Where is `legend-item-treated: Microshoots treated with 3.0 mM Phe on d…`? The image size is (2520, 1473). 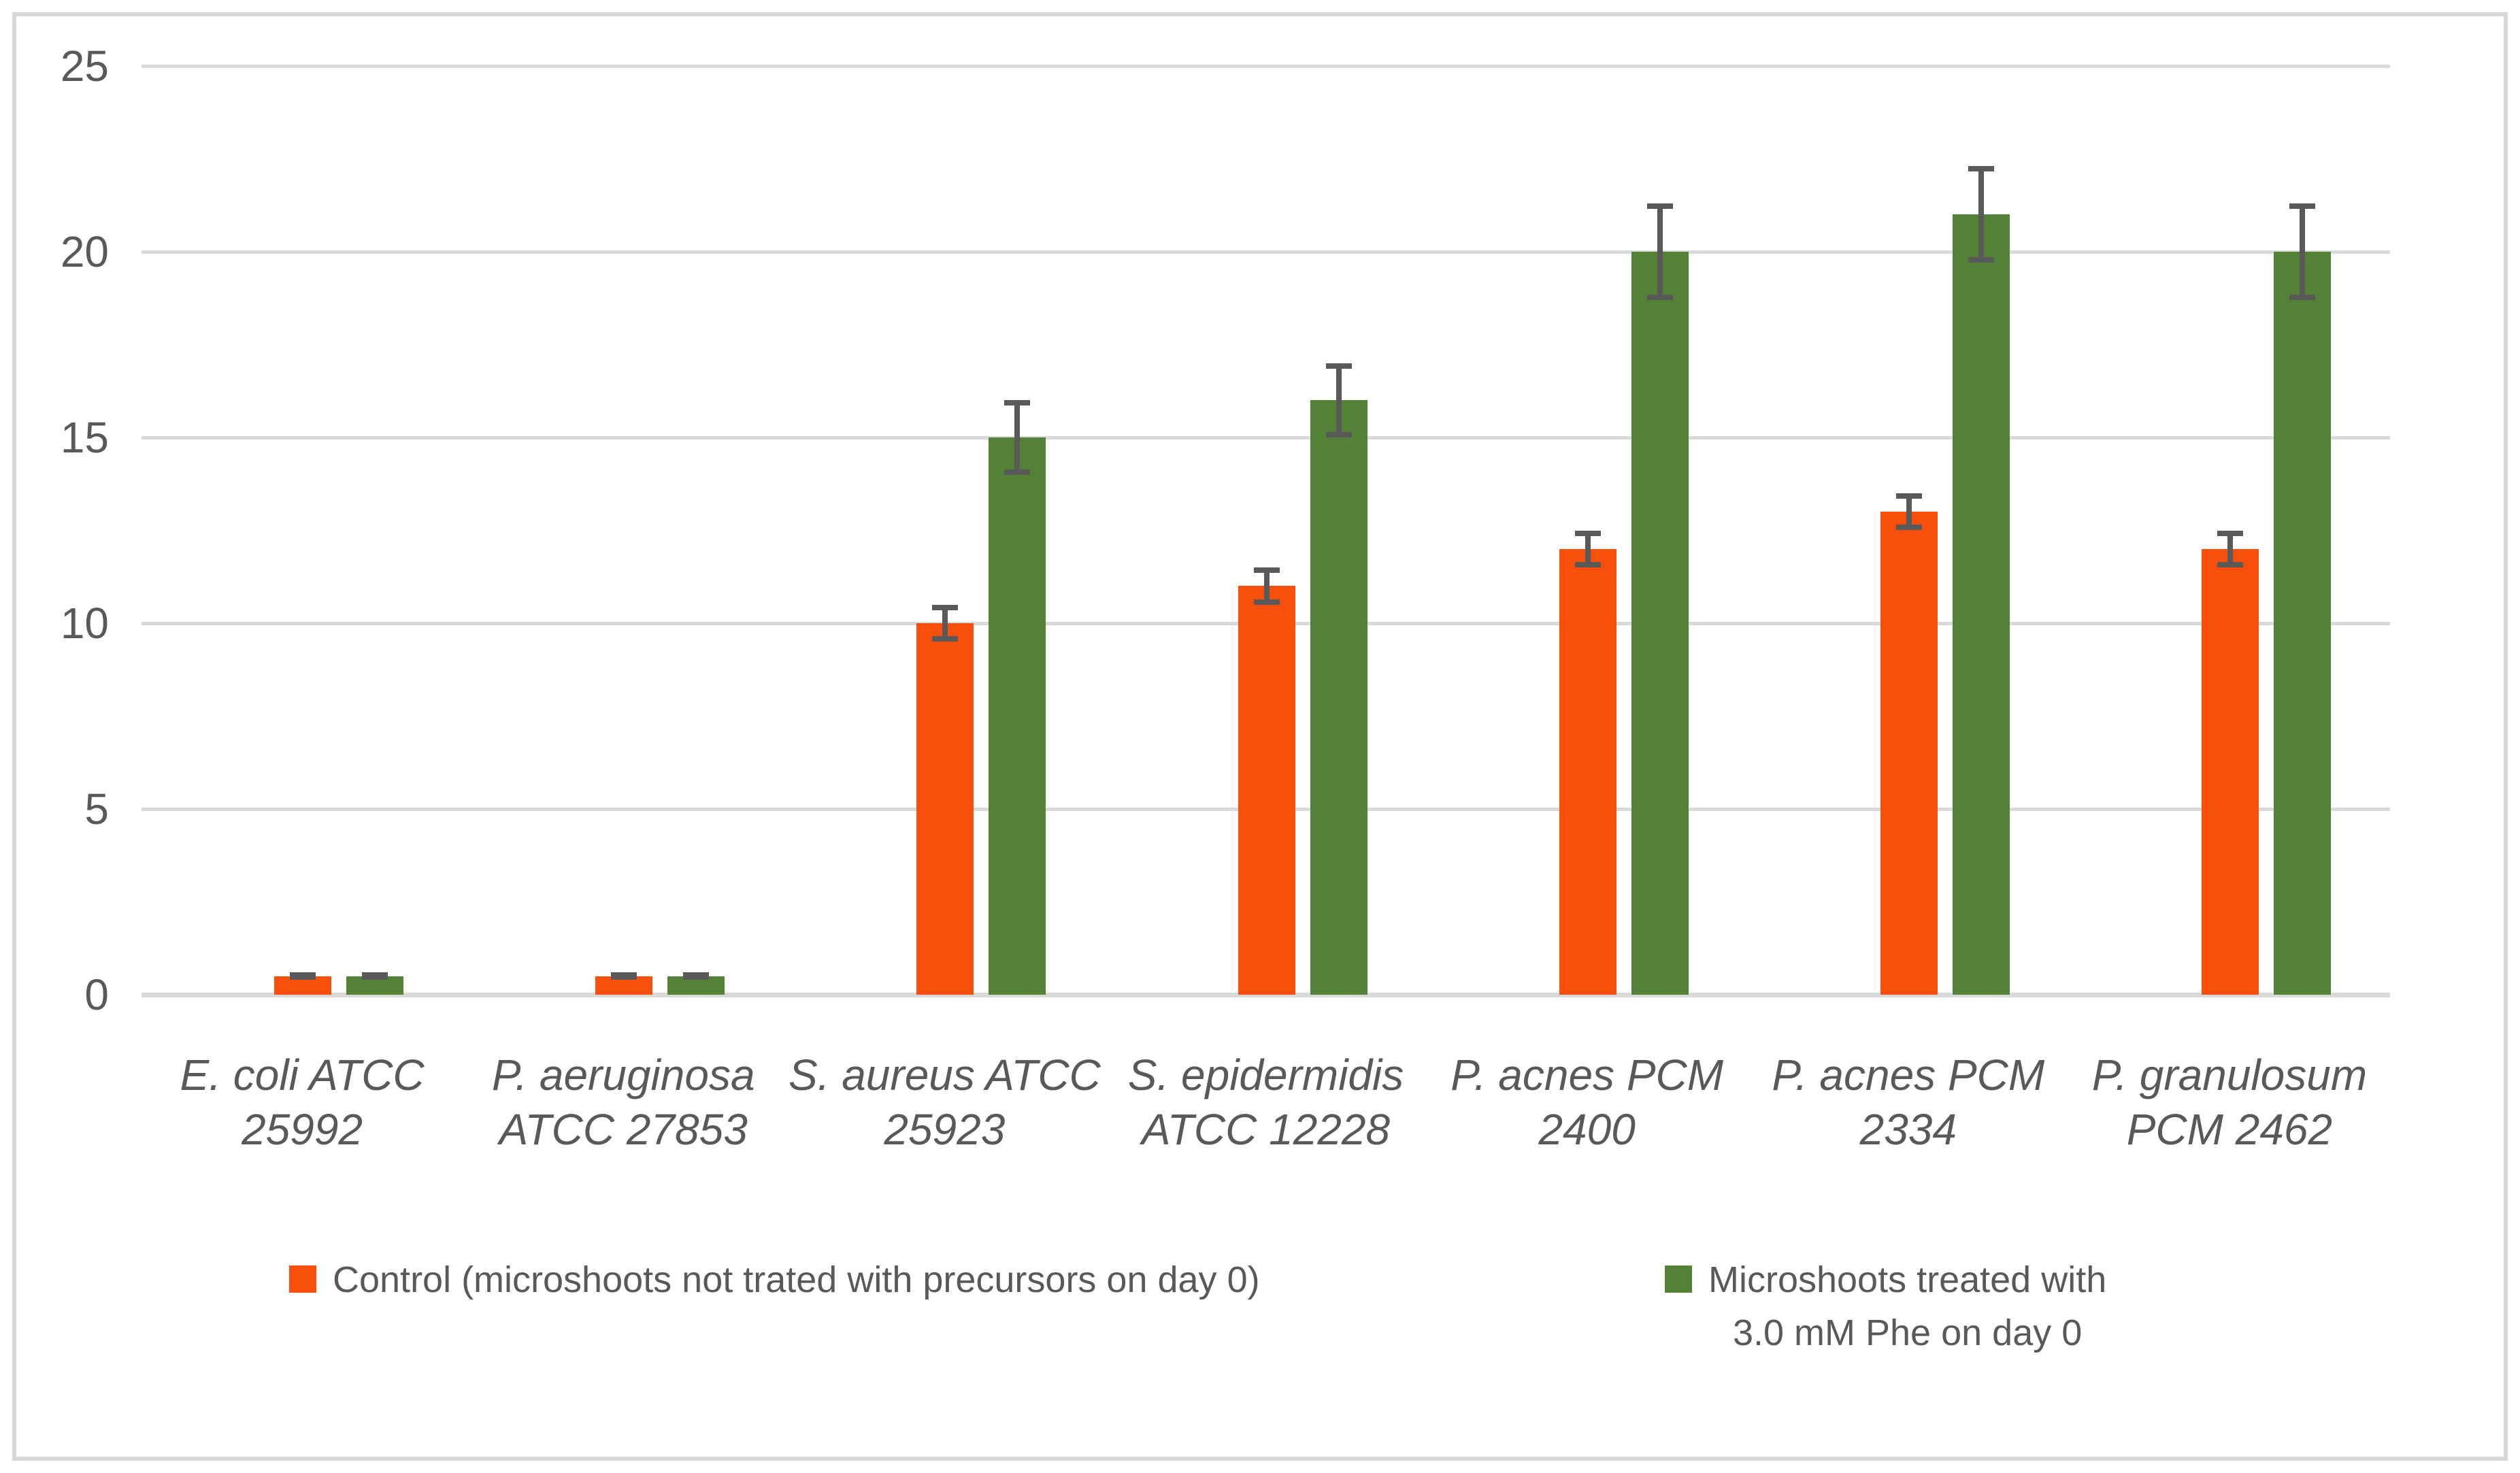 legend-item-treated: Microshoots treated with 3.0 mM Phe on d… is located at coordinates (1886, 1309).